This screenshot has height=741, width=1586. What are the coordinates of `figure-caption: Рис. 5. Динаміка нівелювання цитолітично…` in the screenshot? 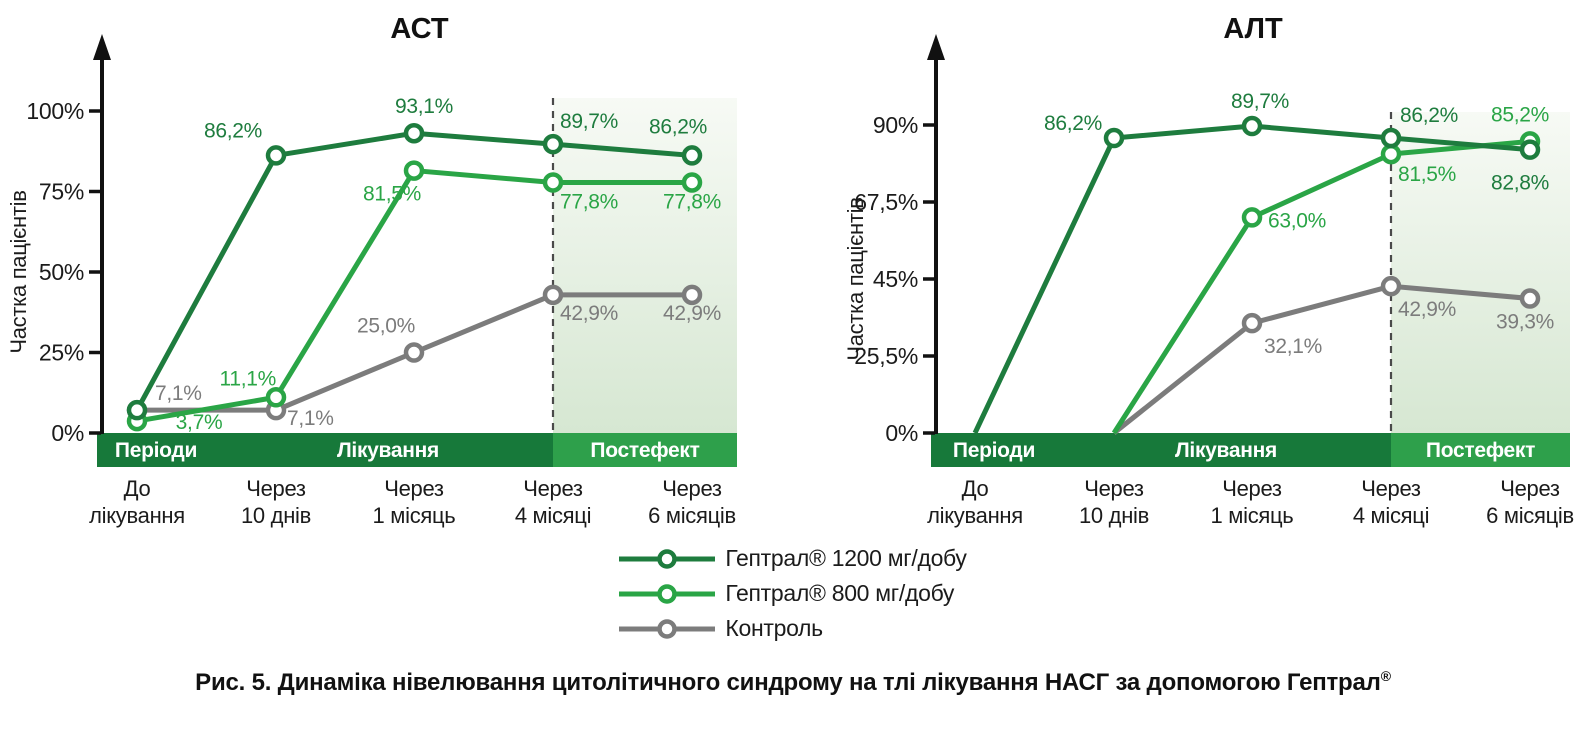 It's located at (793, 682).